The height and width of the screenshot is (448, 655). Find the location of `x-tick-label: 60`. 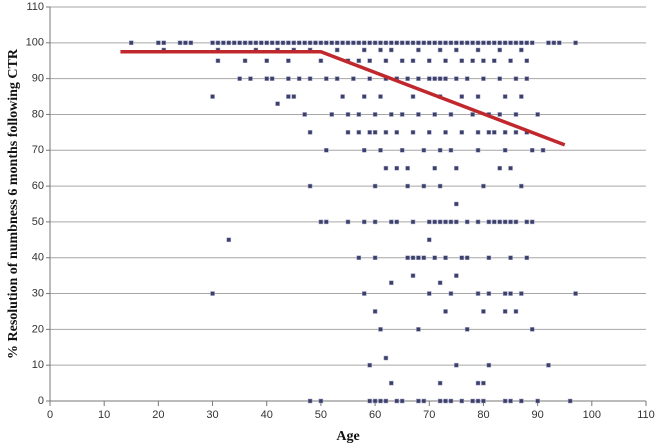

x-tick-label: 60 is located at coordinates (375, 415).